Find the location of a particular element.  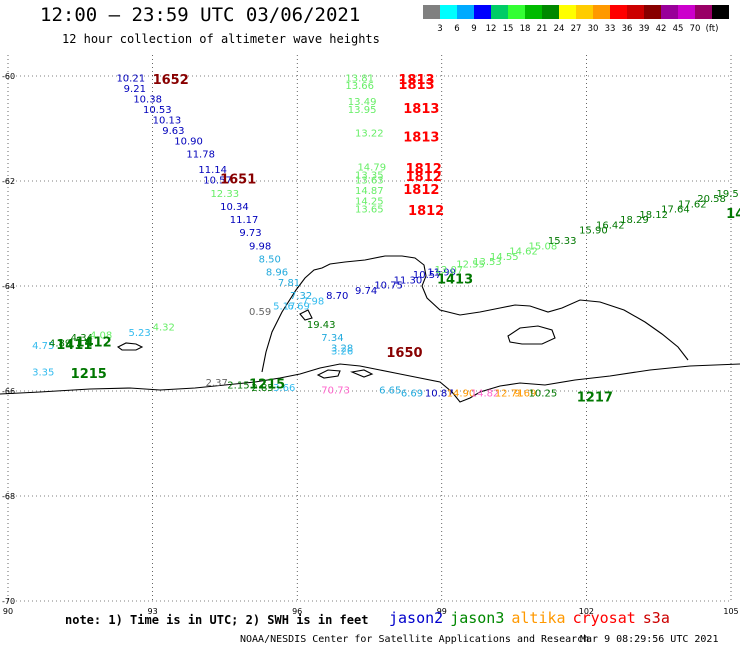

wave-height-value: 9.98 is located at coordinates (260, 246).